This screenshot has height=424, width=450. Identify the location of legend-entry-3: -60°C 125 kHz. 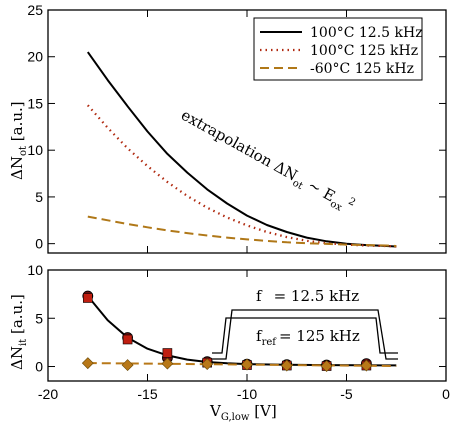
(362, 69).